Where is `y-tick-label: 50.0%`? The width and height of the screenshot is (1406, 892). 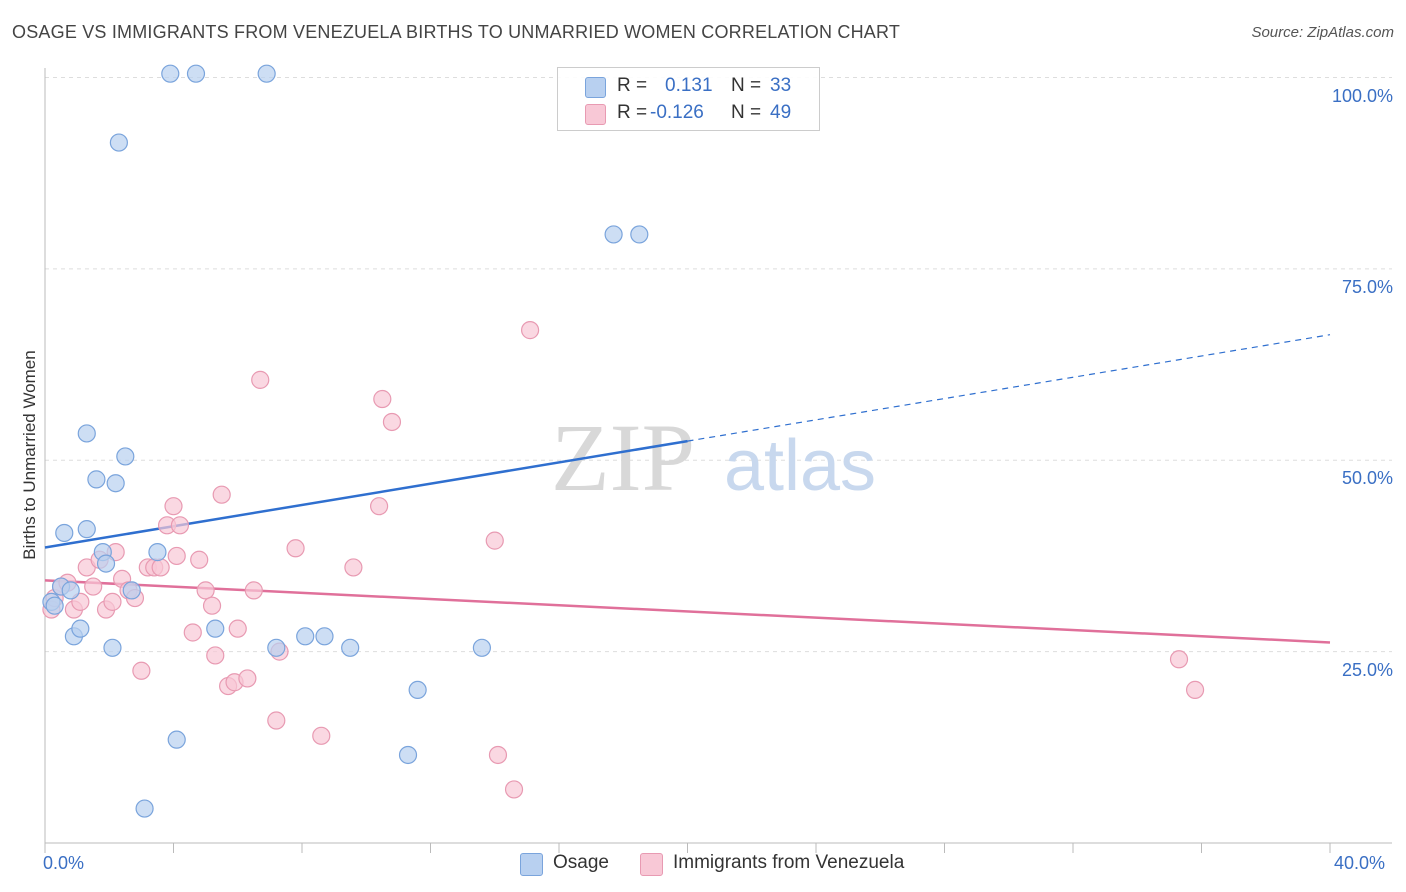
y-tick-label: 50.0% is located at coordinates (1367, 478).